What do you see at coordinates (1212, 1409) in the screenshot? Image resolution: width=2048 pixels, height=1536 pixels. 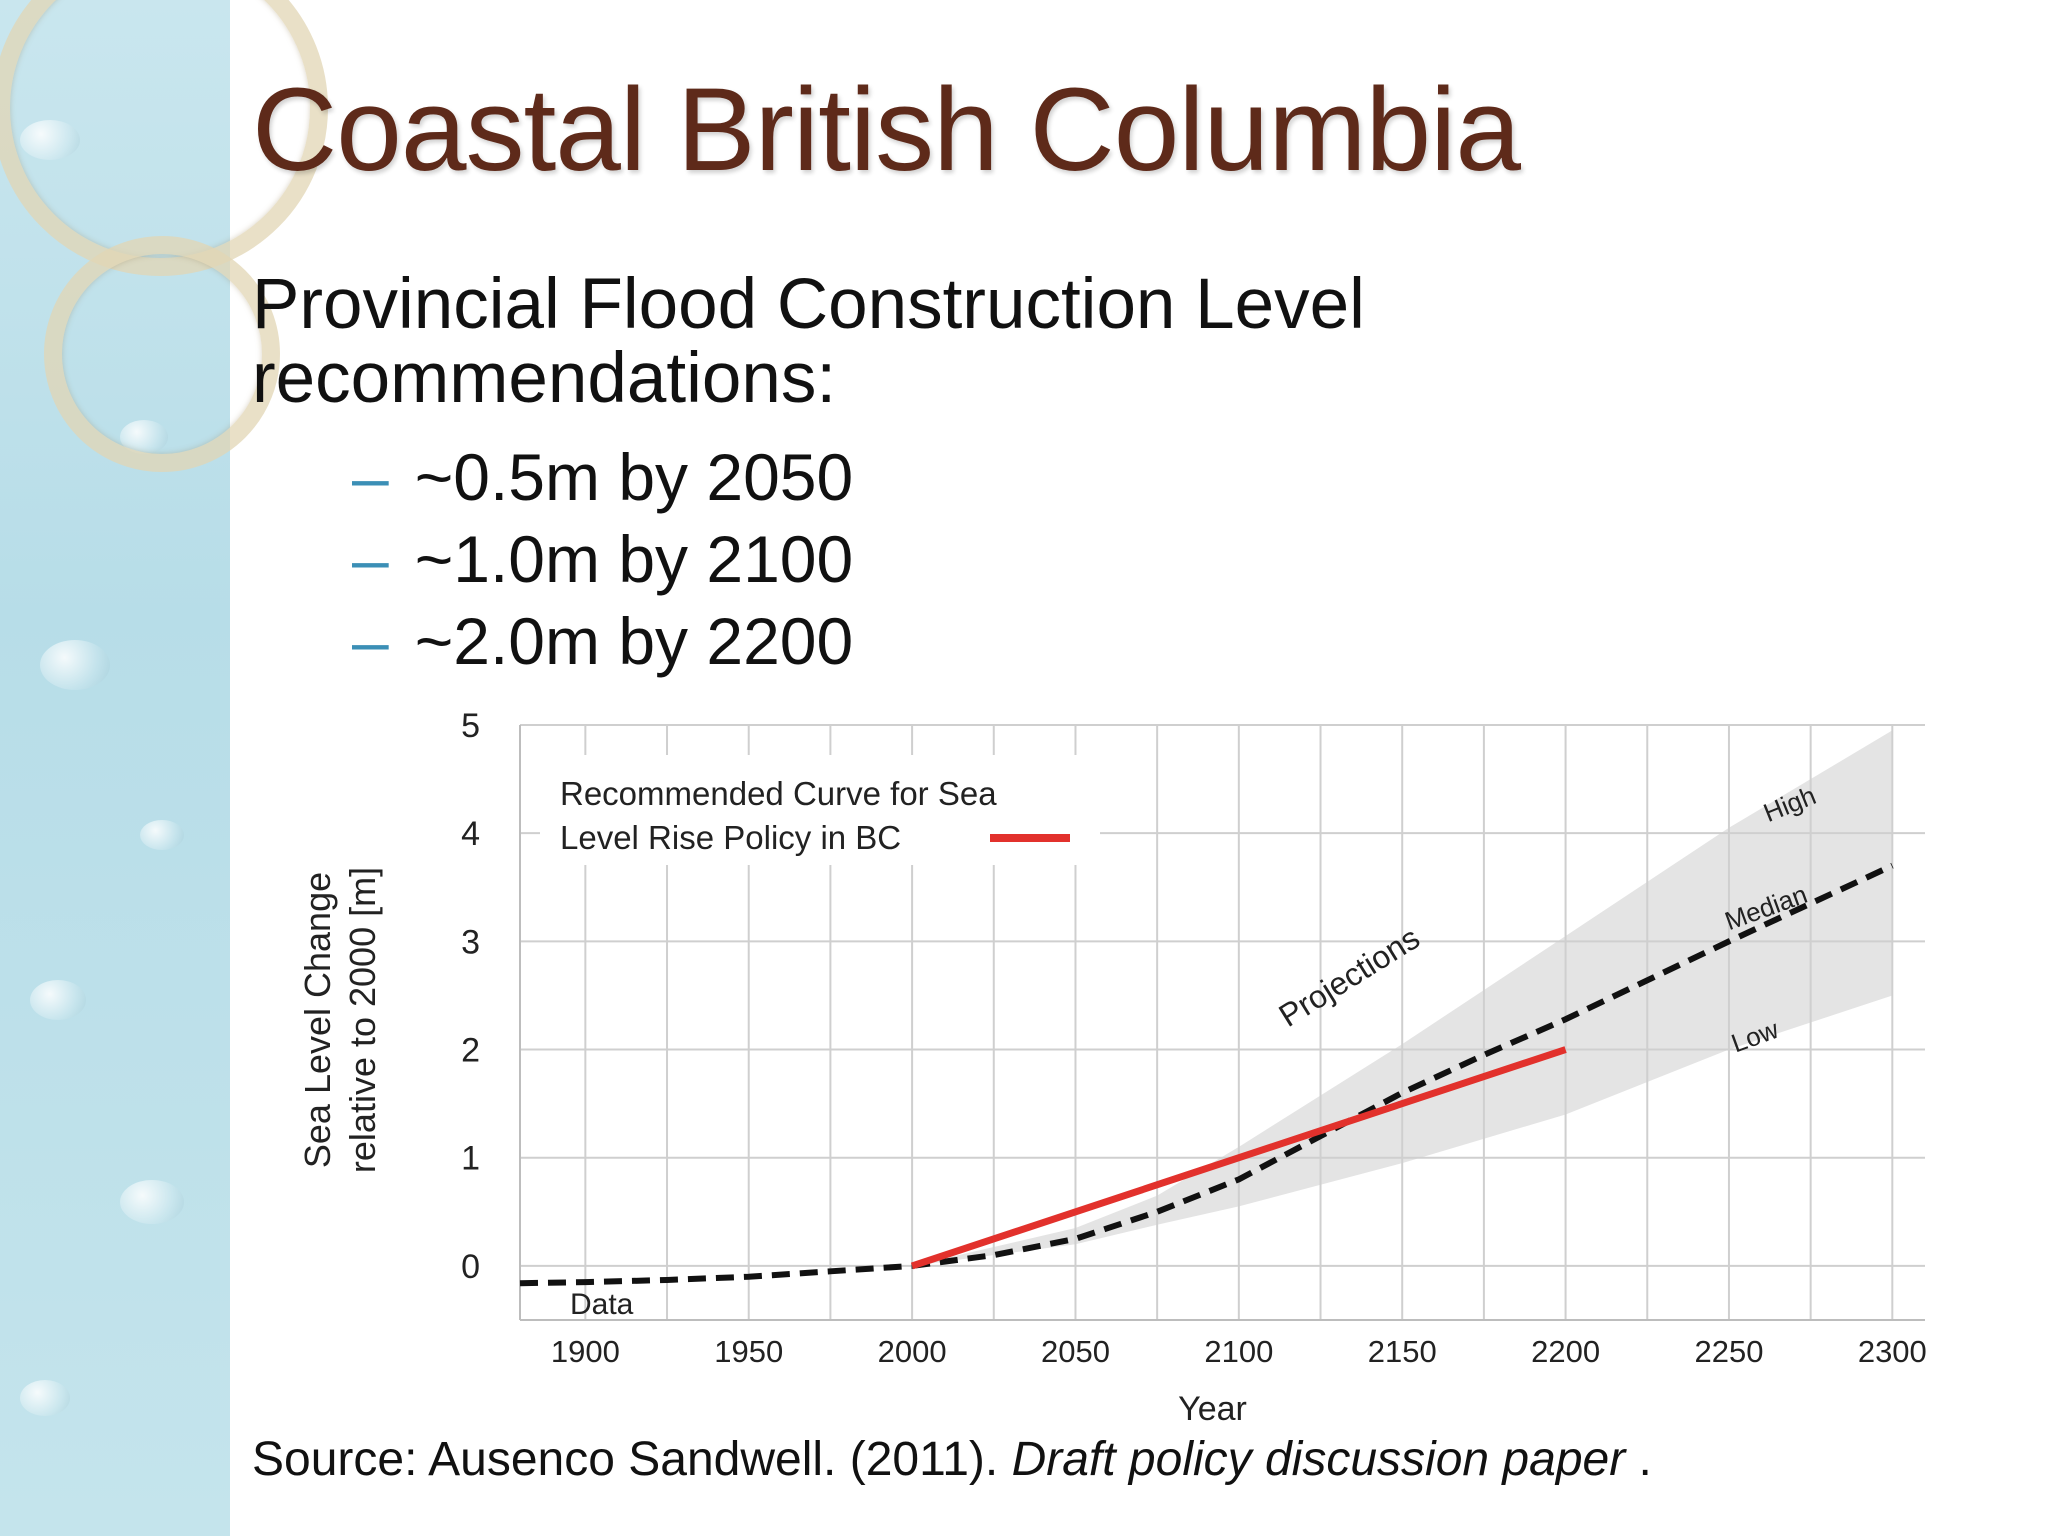 I see `x-axis-title: Year` at bounding box center [1212, 1409].